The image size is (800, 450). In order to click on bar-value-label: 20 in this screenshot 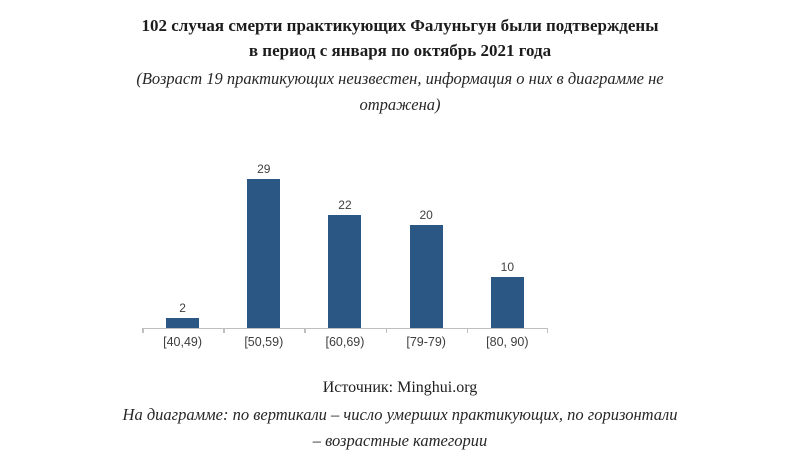, I will do `click(426, 215)`.